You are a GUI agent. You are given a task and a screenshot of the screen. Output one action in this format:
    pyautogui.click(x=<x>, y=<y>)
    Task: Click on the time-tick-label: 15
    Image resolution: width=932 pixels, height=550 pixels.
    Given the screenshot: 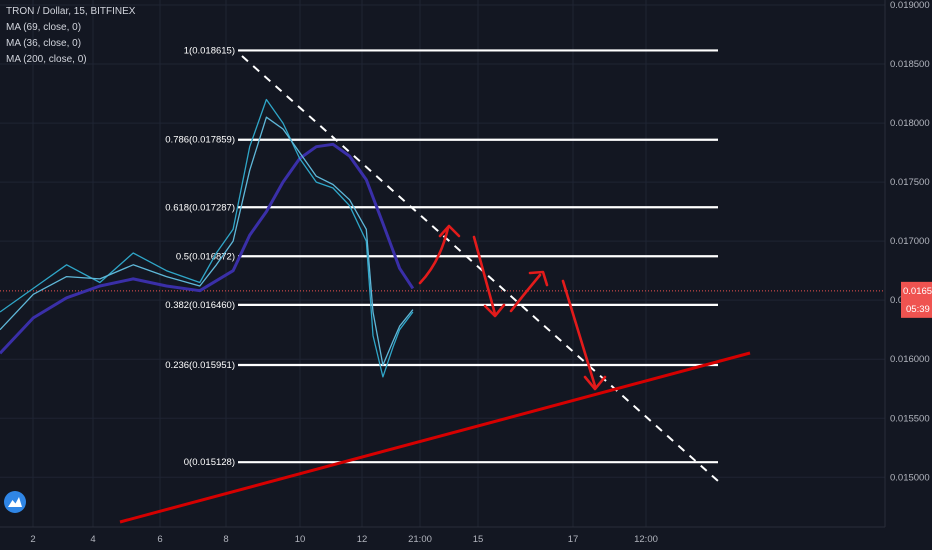 What is the action you would take?
    pyautogui.click(x=478, y=539)
    